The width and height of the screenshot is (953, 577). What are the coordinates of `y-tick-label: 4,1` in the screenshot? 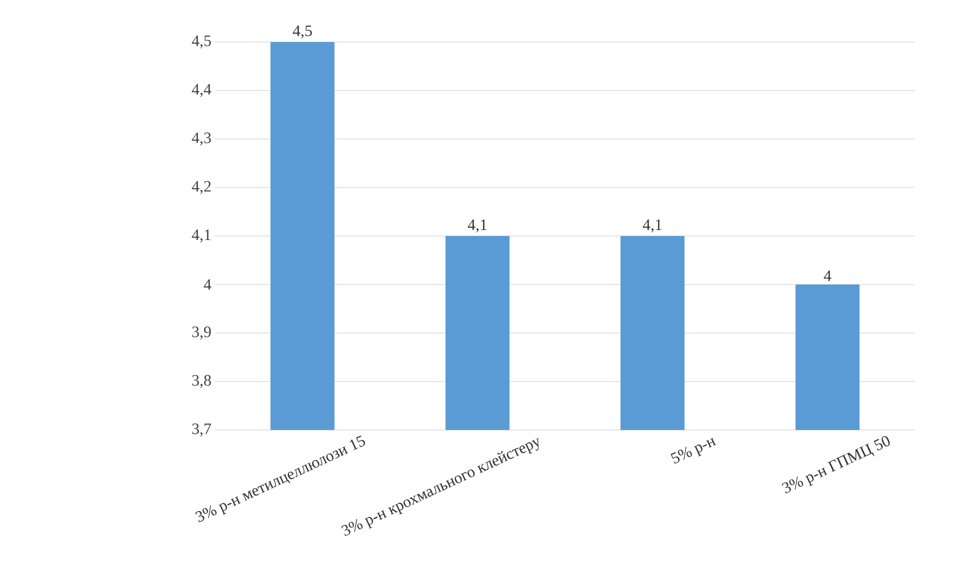 It's located at (201, 236).